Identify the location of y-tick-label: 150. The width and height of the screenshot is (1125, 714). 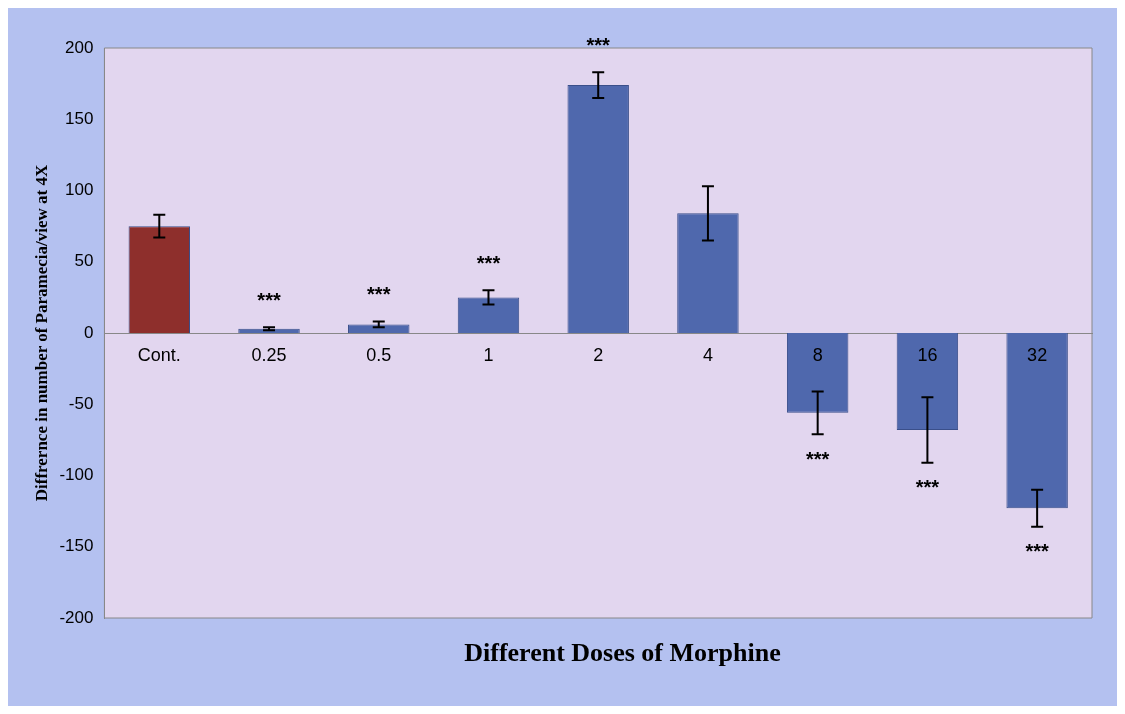
(79, 118).